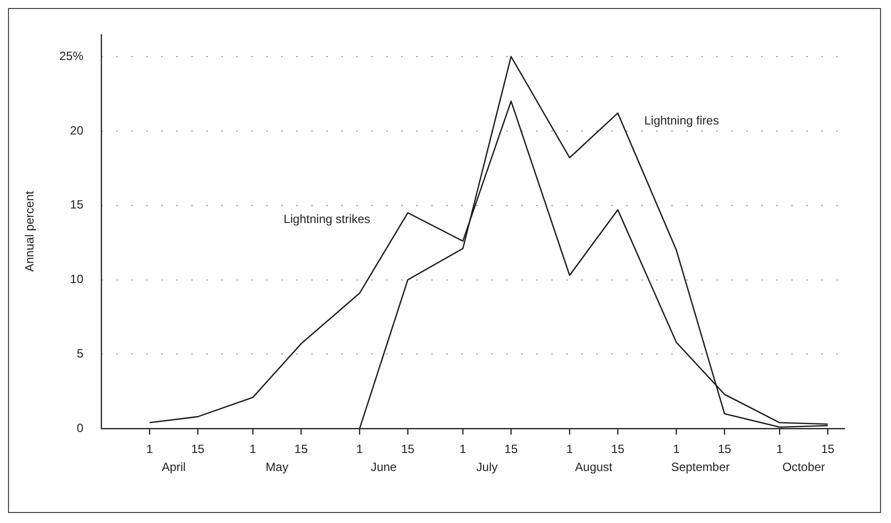 This screenshot has height=523, width=891. What do you see at coordinates (384, 467) in the screenshot?
I see `x2-tick-label: June` at bounding box center [384, 467].